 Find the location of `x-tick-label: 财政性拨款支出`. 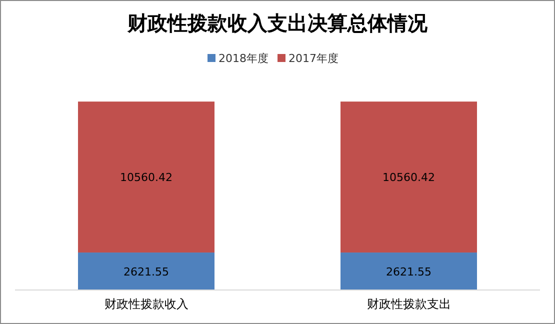

x-tick-label: 财政性拨款支出 is located at coordinates (408, 304).